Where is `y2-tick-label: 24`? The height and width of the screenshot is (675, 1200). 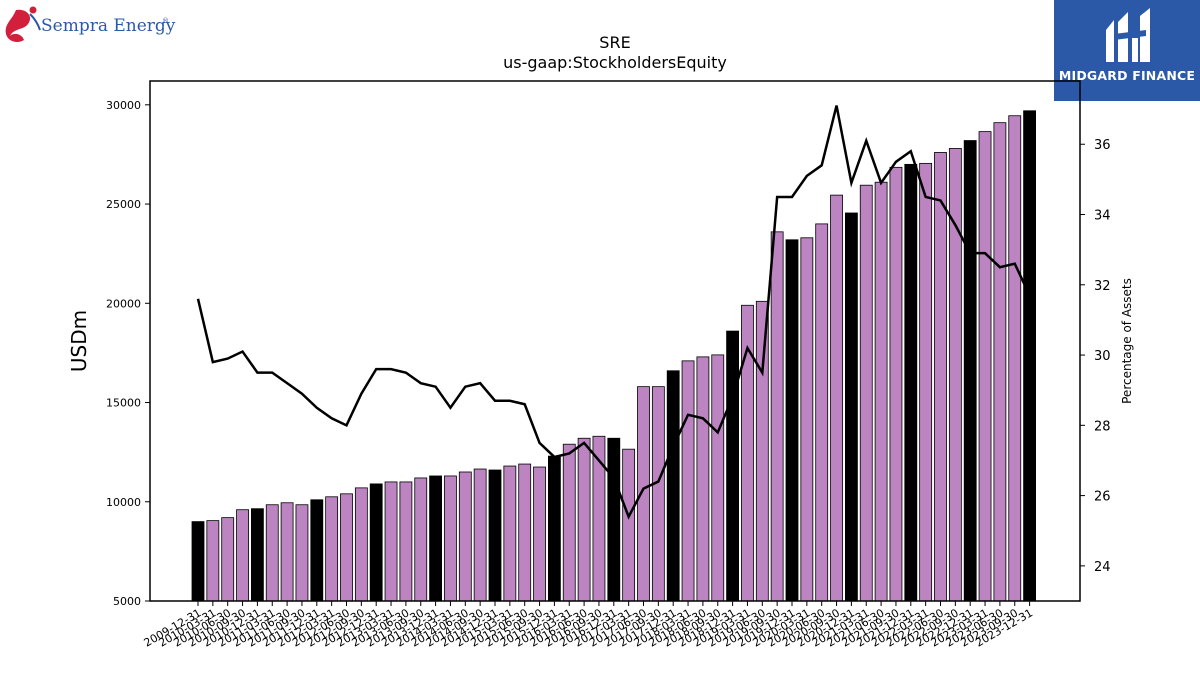
y2-tick-label: 24 is located at coordinates (1102, 567).